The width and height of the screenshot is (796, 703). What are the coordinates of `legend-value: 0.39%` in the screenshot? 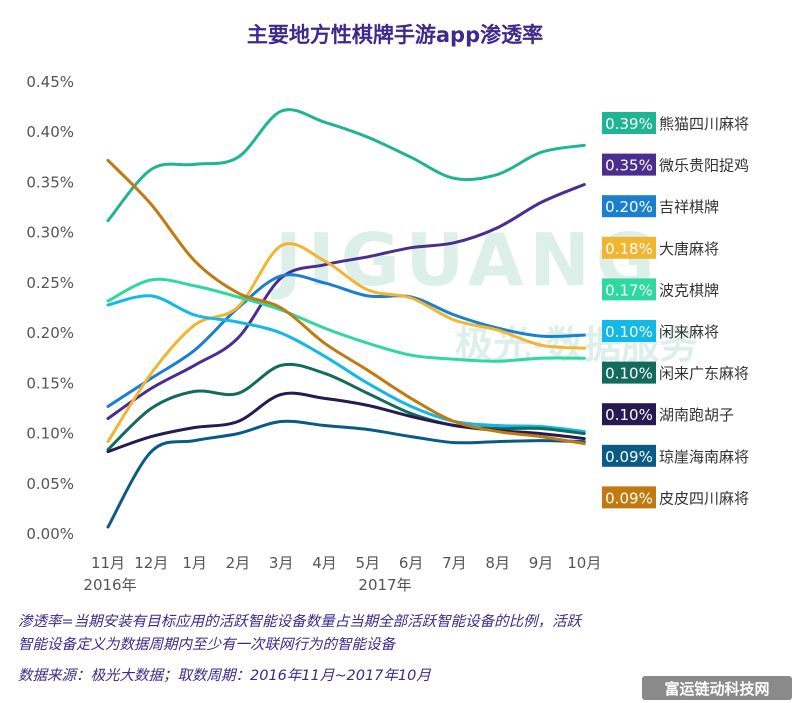 It's located at (629, 124).